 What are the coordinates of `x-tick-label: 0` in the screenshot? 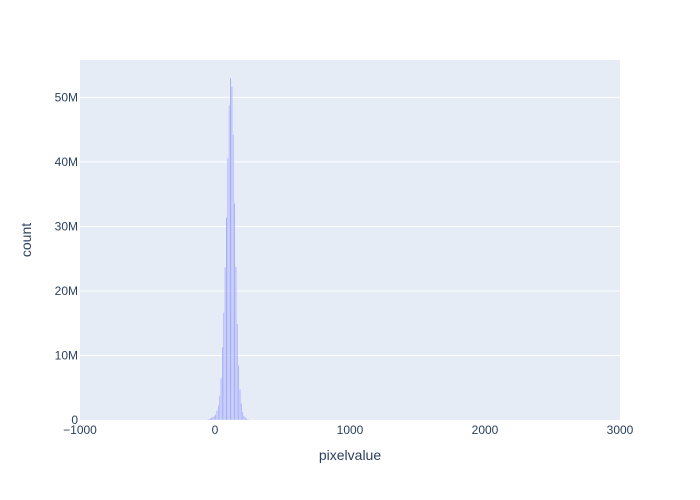 It's located at (215, 430).